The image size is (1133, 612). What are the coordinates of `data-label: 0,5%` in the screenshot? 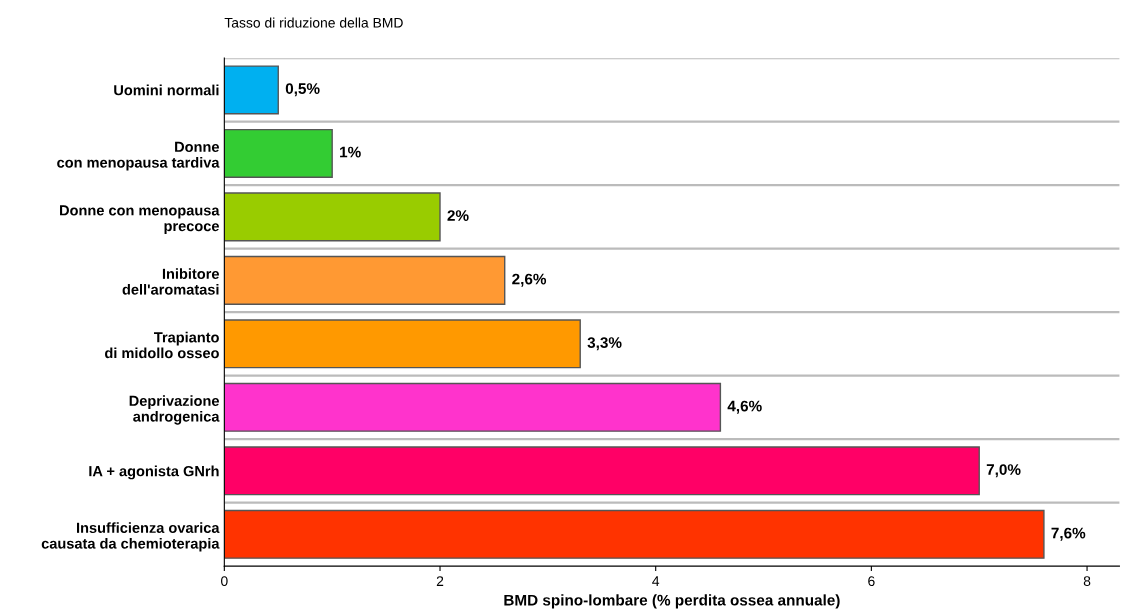 It's located at (302, 90).